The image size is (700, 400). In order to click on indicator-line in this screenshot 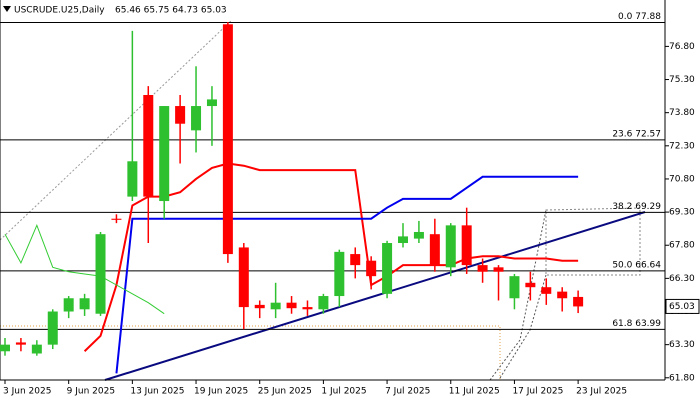, I will do `click(84, 269)`.